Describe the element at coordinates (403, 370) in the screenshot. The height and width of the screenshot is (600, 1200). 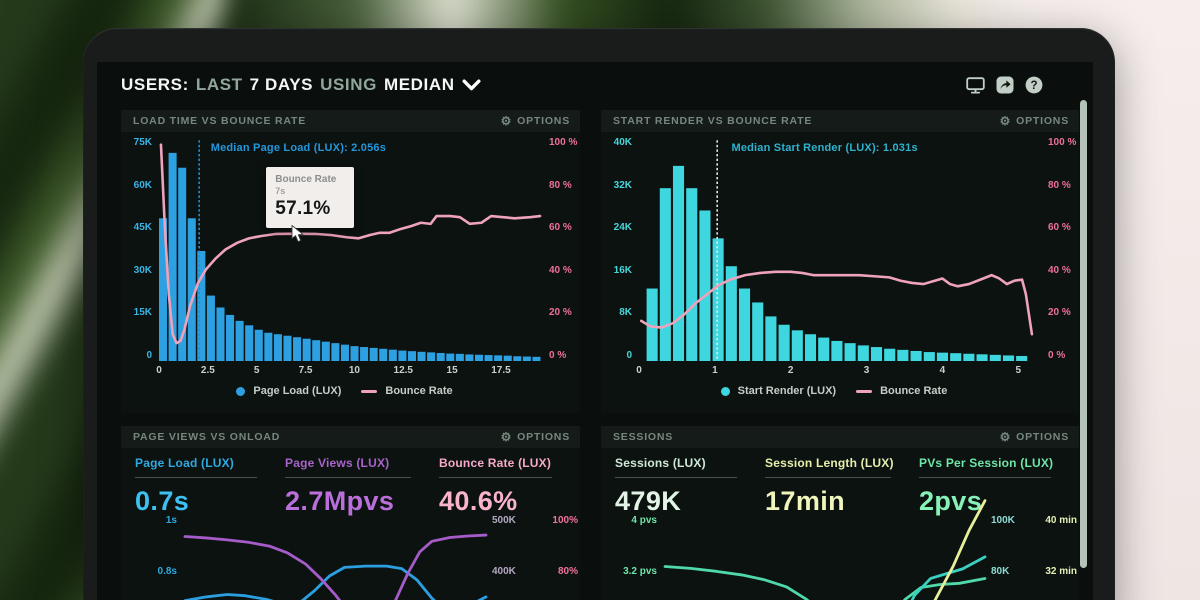
I see `x-tick: 12.5` at that location.